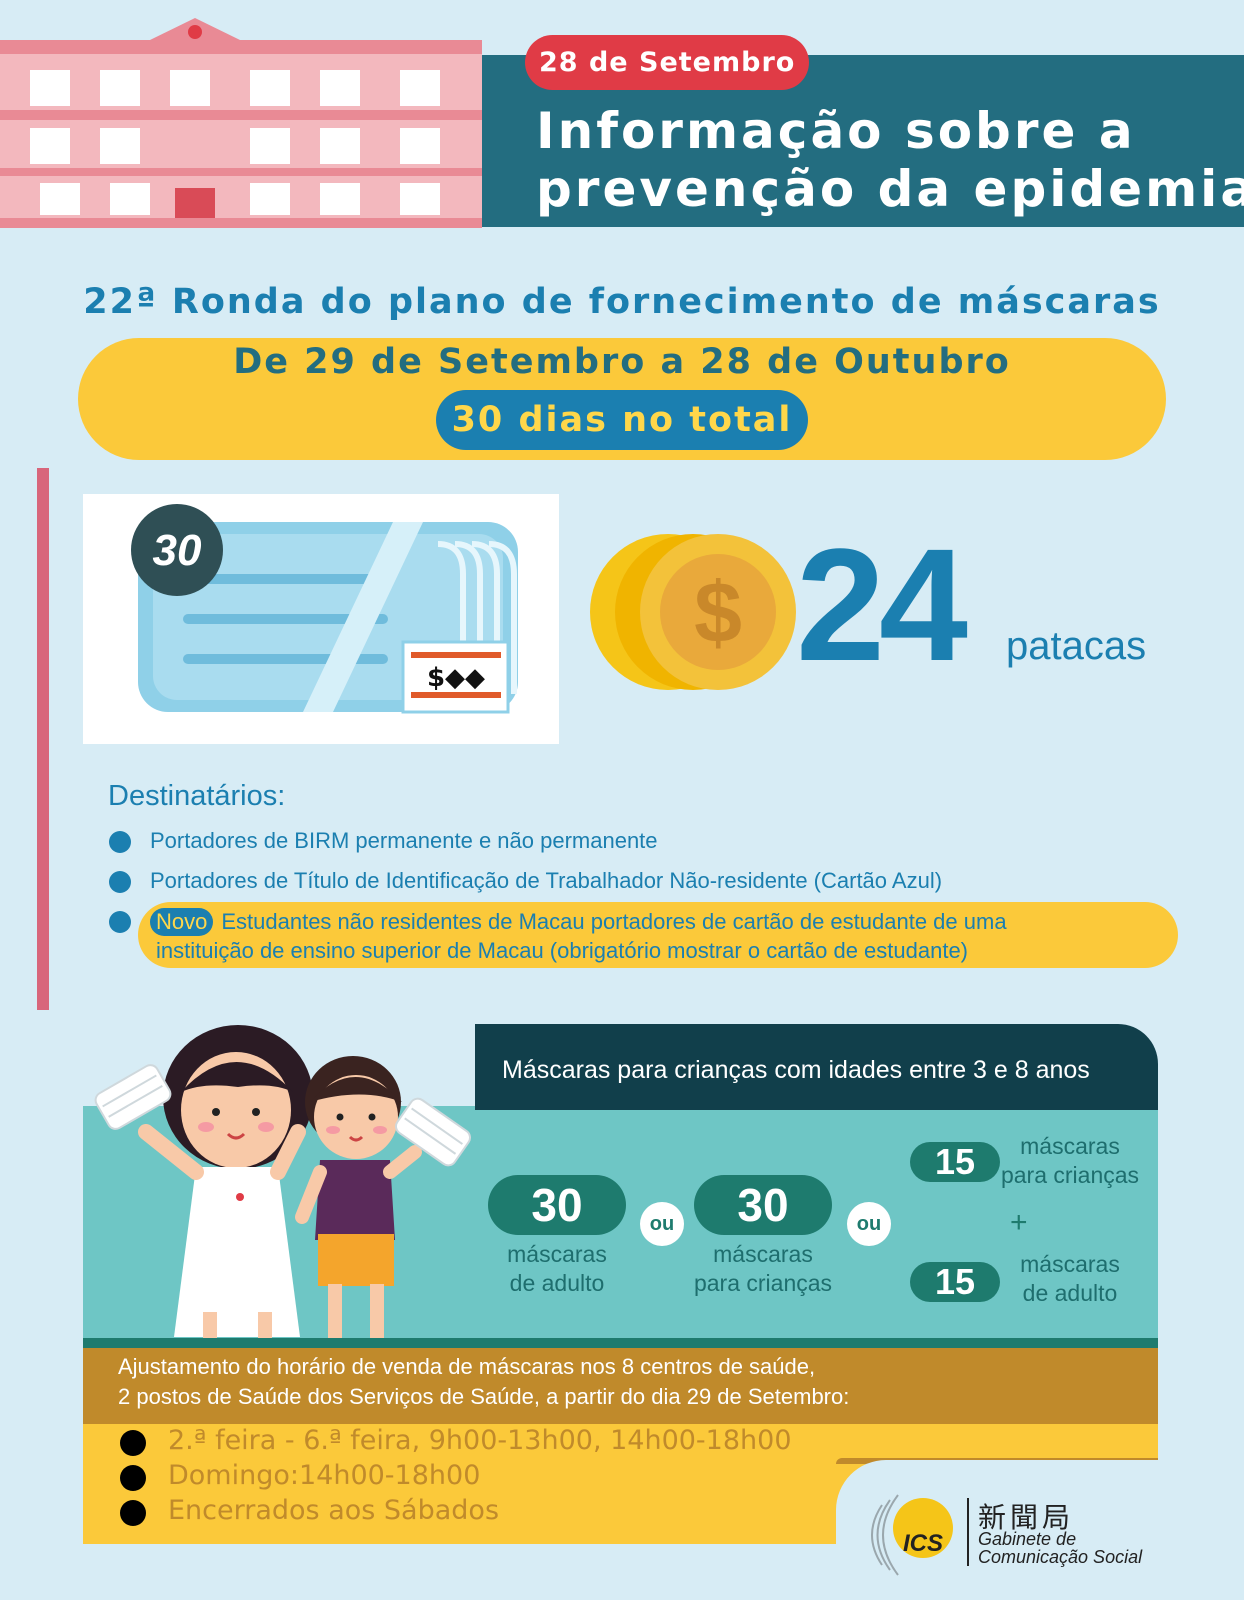 This screenshot has width=1244, height=1600. I want to click on new-recipient-band, so click(658, 935).